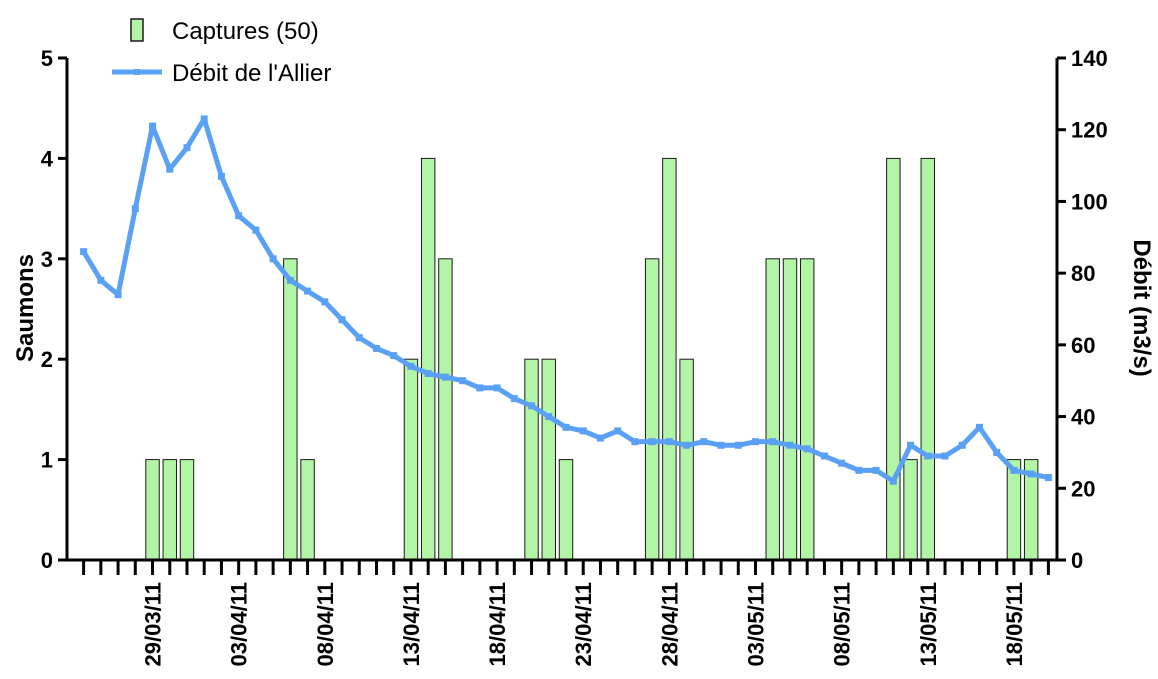 The height and width of the screenshot is (679, 1158). Describe the element at coordinates (47, 259) in the screenshot. I see `y-left-tick-label: 3` at that location.